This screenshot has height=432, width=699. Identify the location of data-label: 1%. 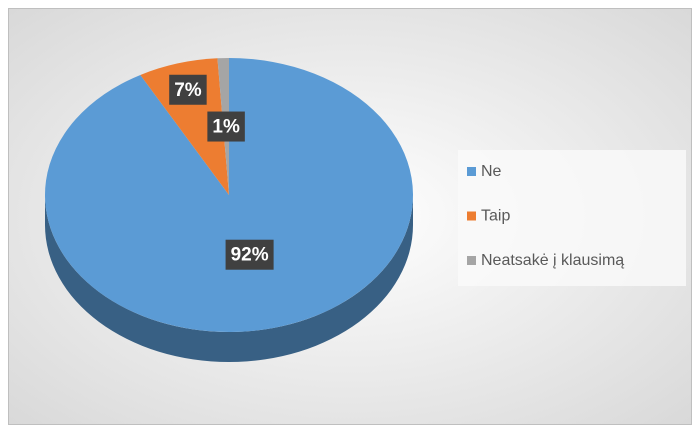
(226, 126).